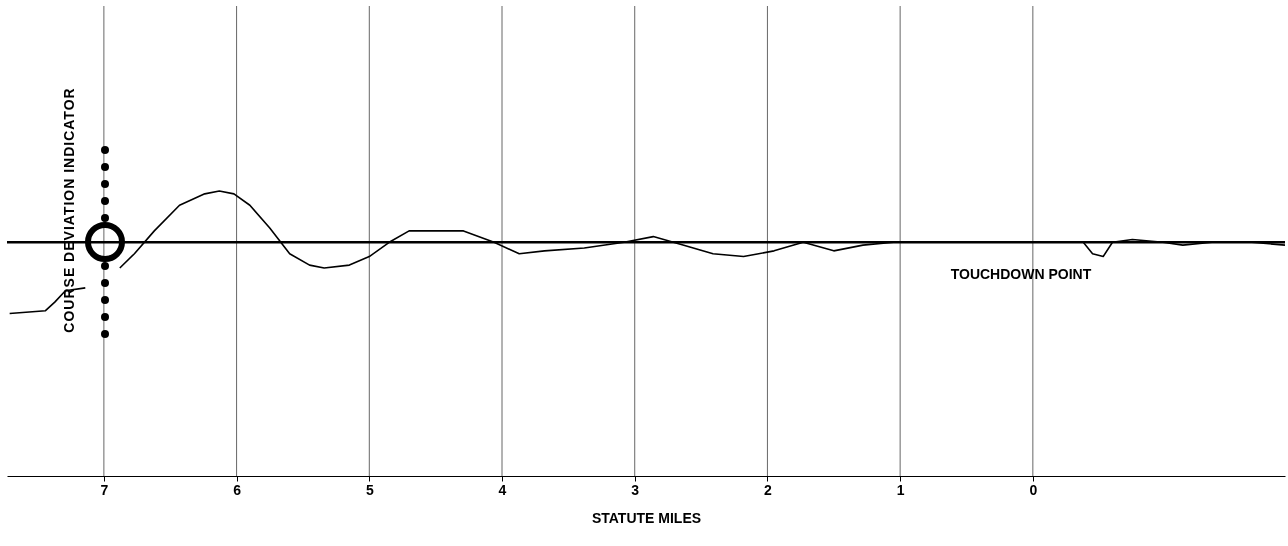 The image size is (1288, 546). What do you see at coordinates (502, 489) in the screenshot?
I see `x-tick-label: 4` at bounding box center [502, 489].